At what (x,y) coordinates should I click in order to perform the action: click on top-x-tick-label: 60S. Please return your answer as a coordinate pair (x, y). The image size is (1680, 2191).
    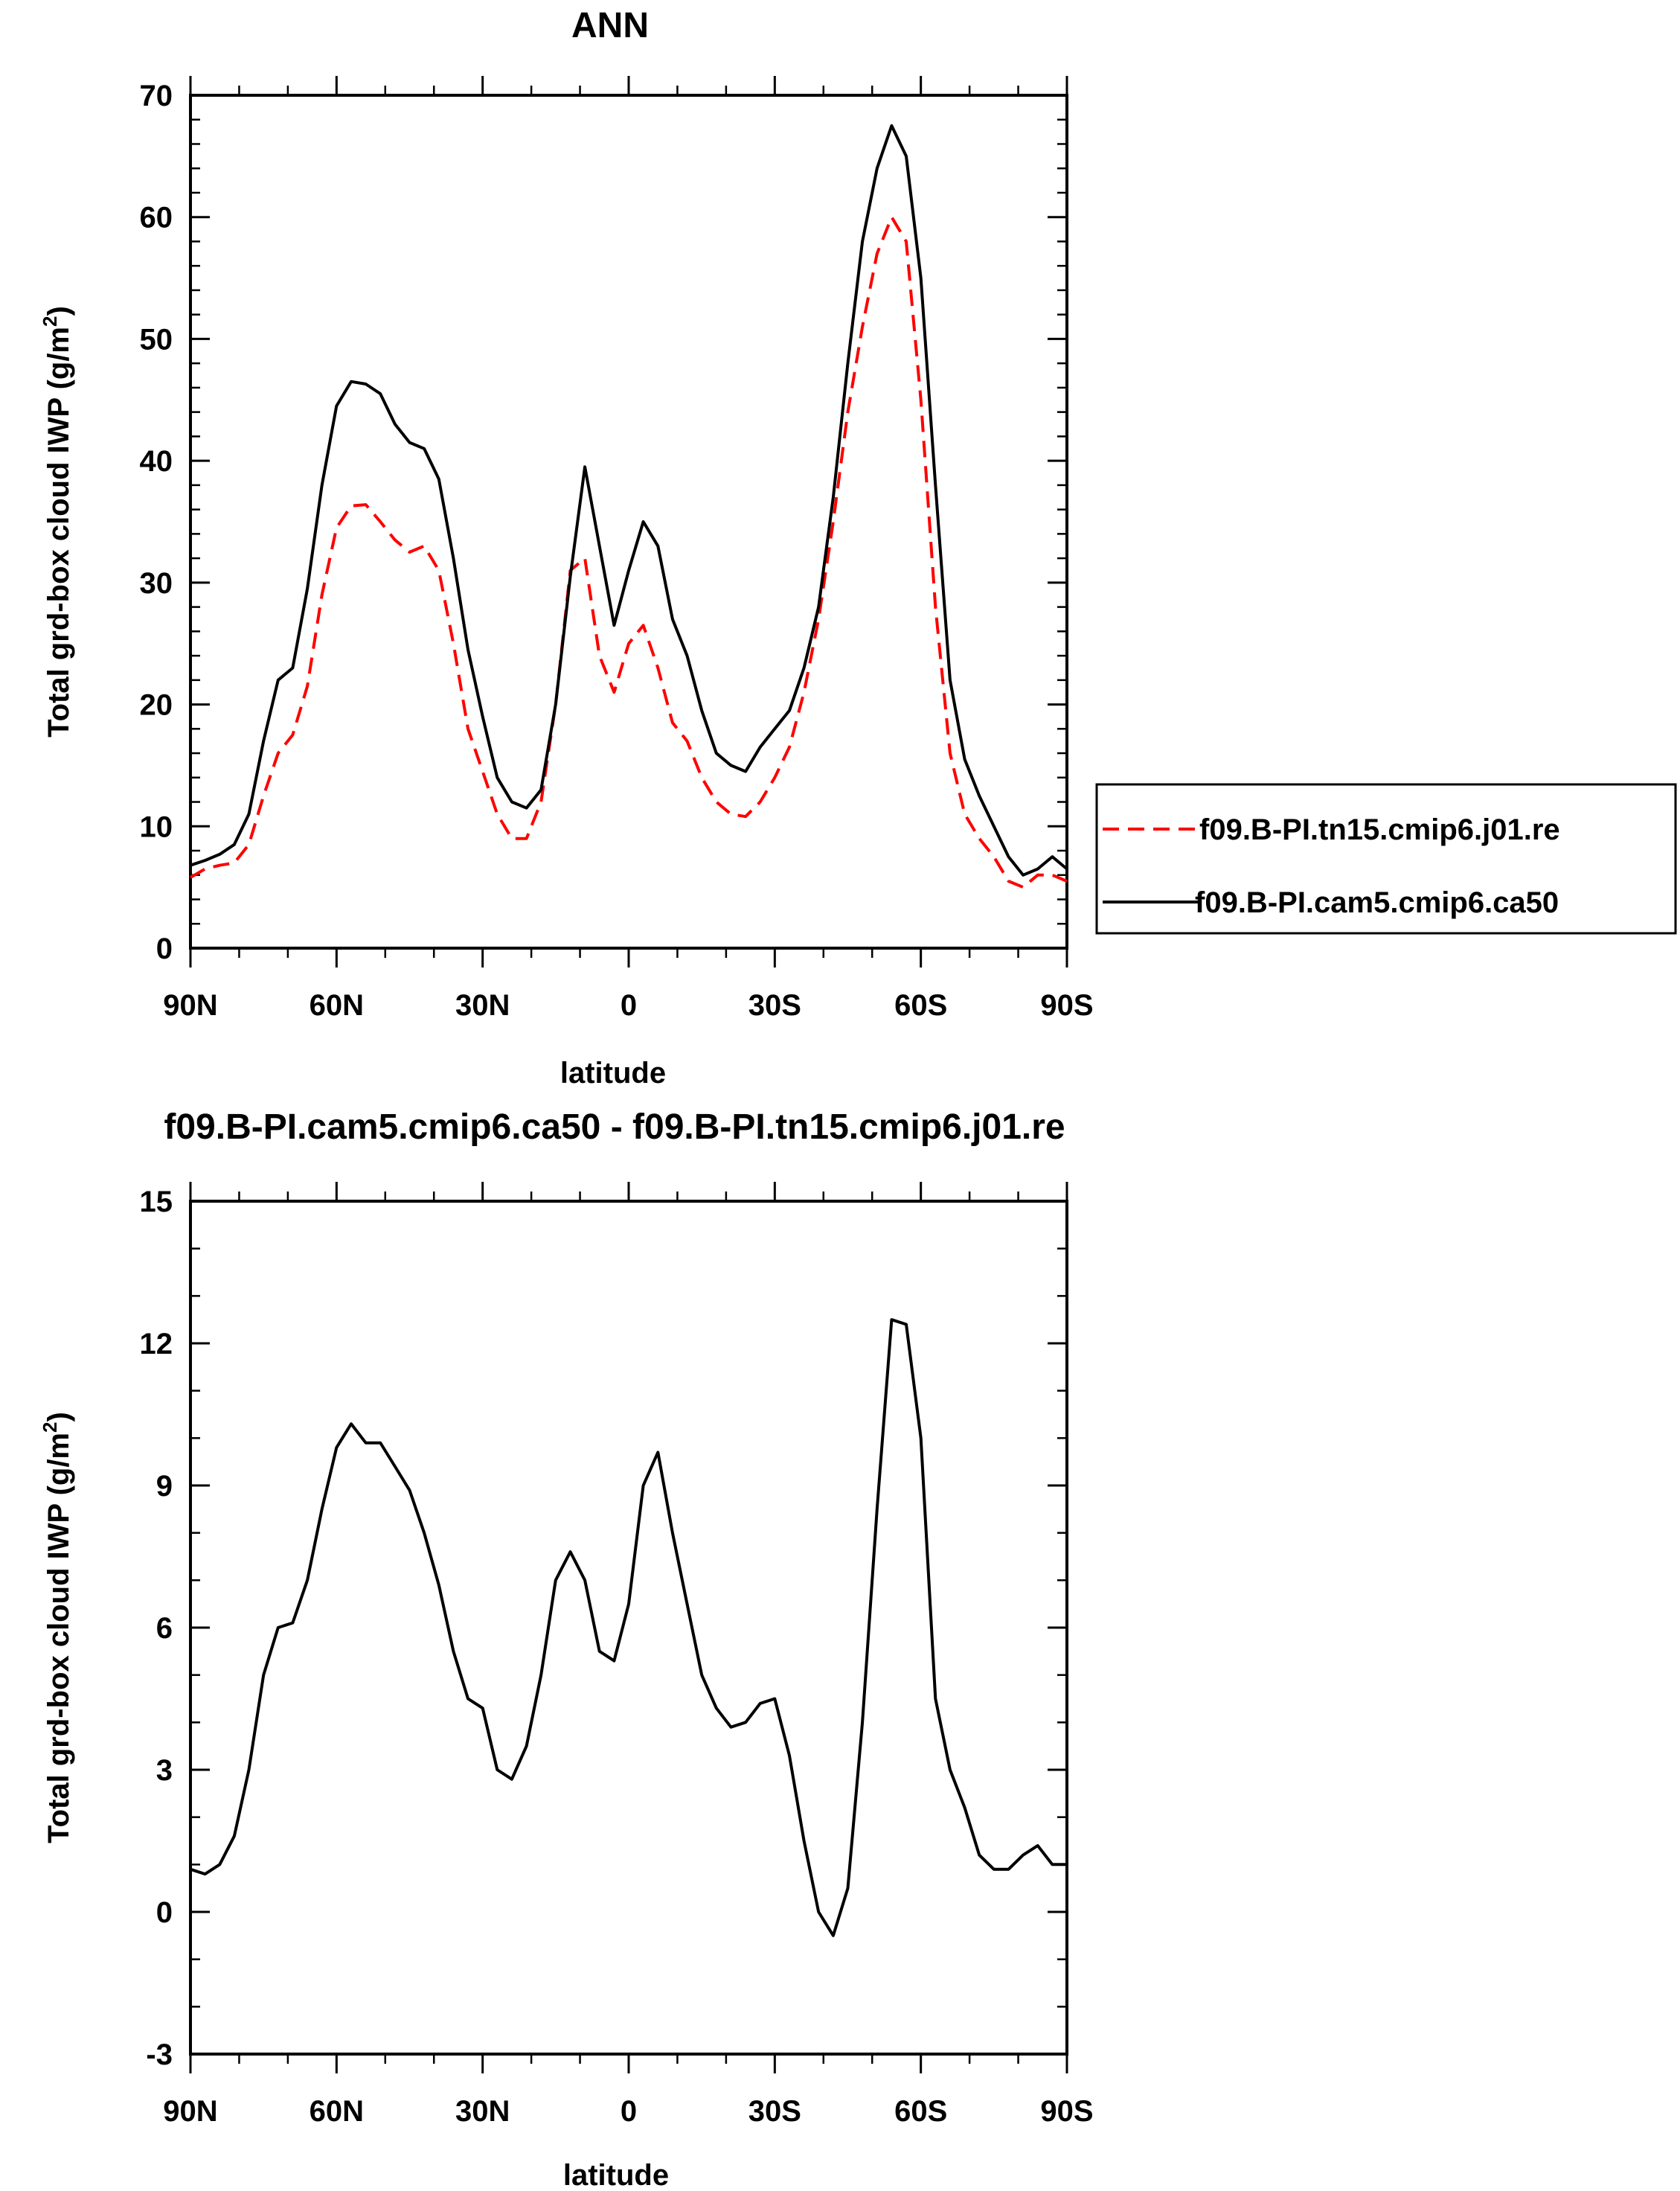
    Looking at the image, I should click on (921, 1005).